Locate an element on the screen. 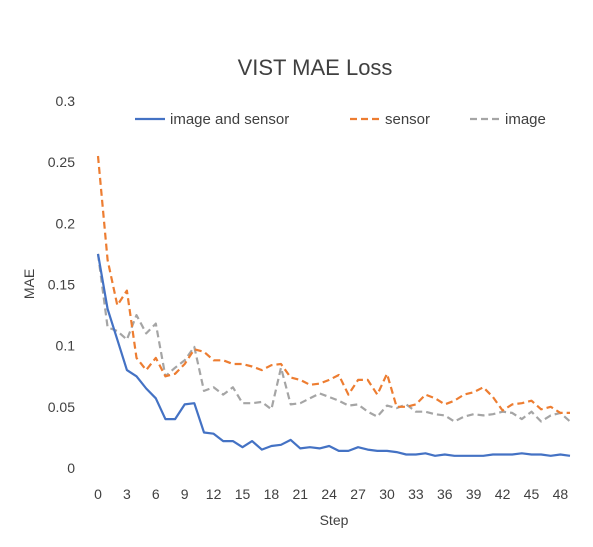 Image resolution: width=593 pixels, height=547 pixels. legend: image and sensor sensor image is located at coordinates (340, 119).